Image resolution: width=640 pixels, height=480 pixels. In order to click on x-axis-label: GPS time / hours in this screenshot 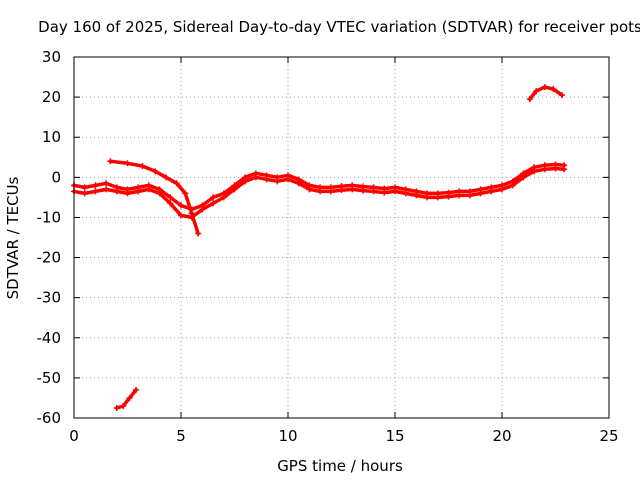, I will do `click(340, 466)`.